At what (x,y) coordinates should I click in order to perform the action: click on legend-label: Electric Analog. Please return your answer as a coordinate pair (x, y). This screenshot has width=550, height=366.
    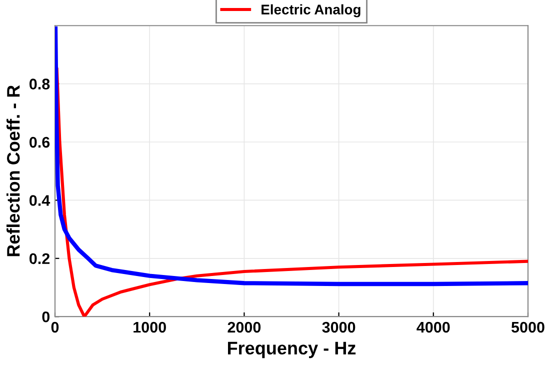
    Looking at the image, I should click on (311, 11).